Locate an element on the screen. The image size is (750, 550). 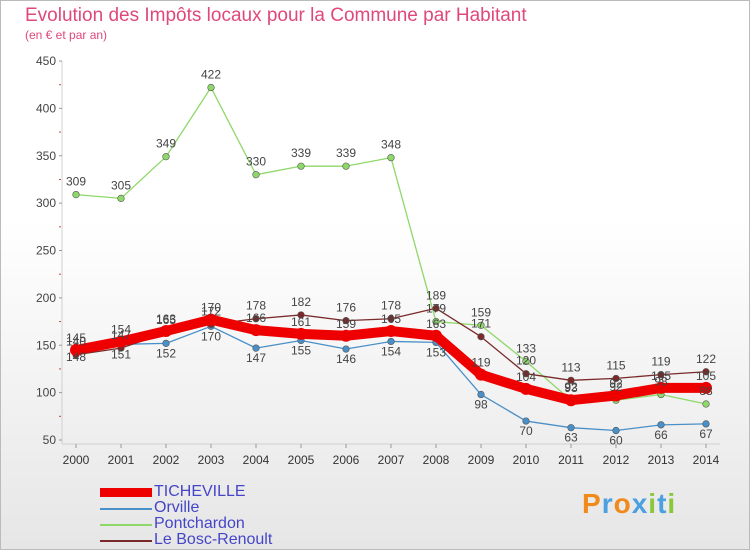
x-tick-label: 2013 is located at coordinates (661, 460).